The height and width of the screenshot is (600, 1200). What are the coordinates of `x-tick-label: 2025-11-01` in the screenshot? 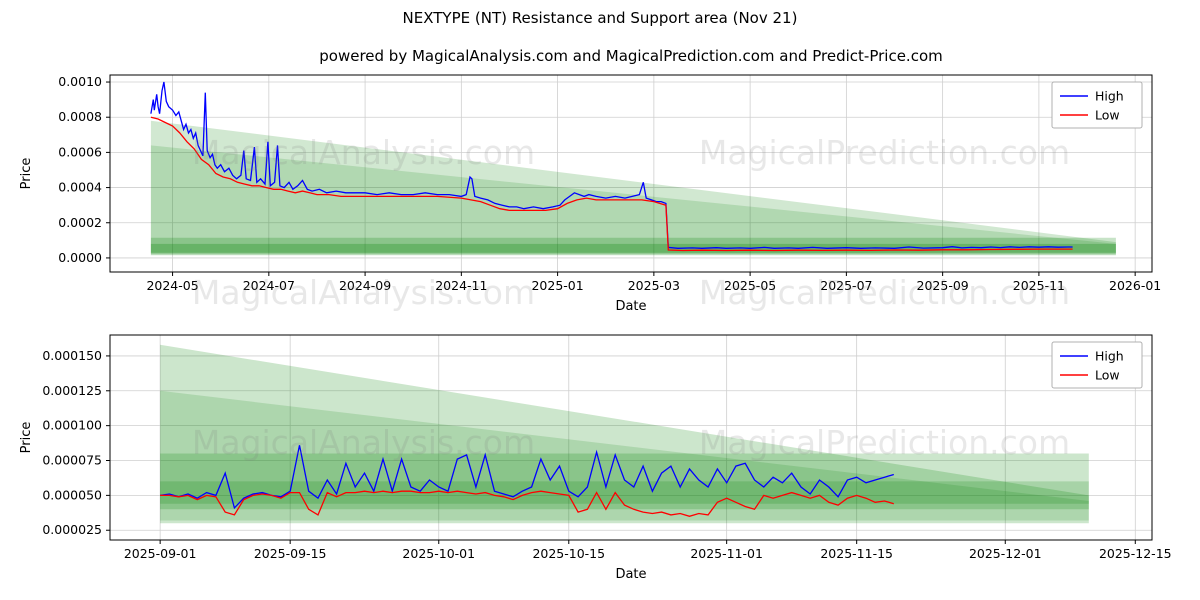 It's located at (726, 553).